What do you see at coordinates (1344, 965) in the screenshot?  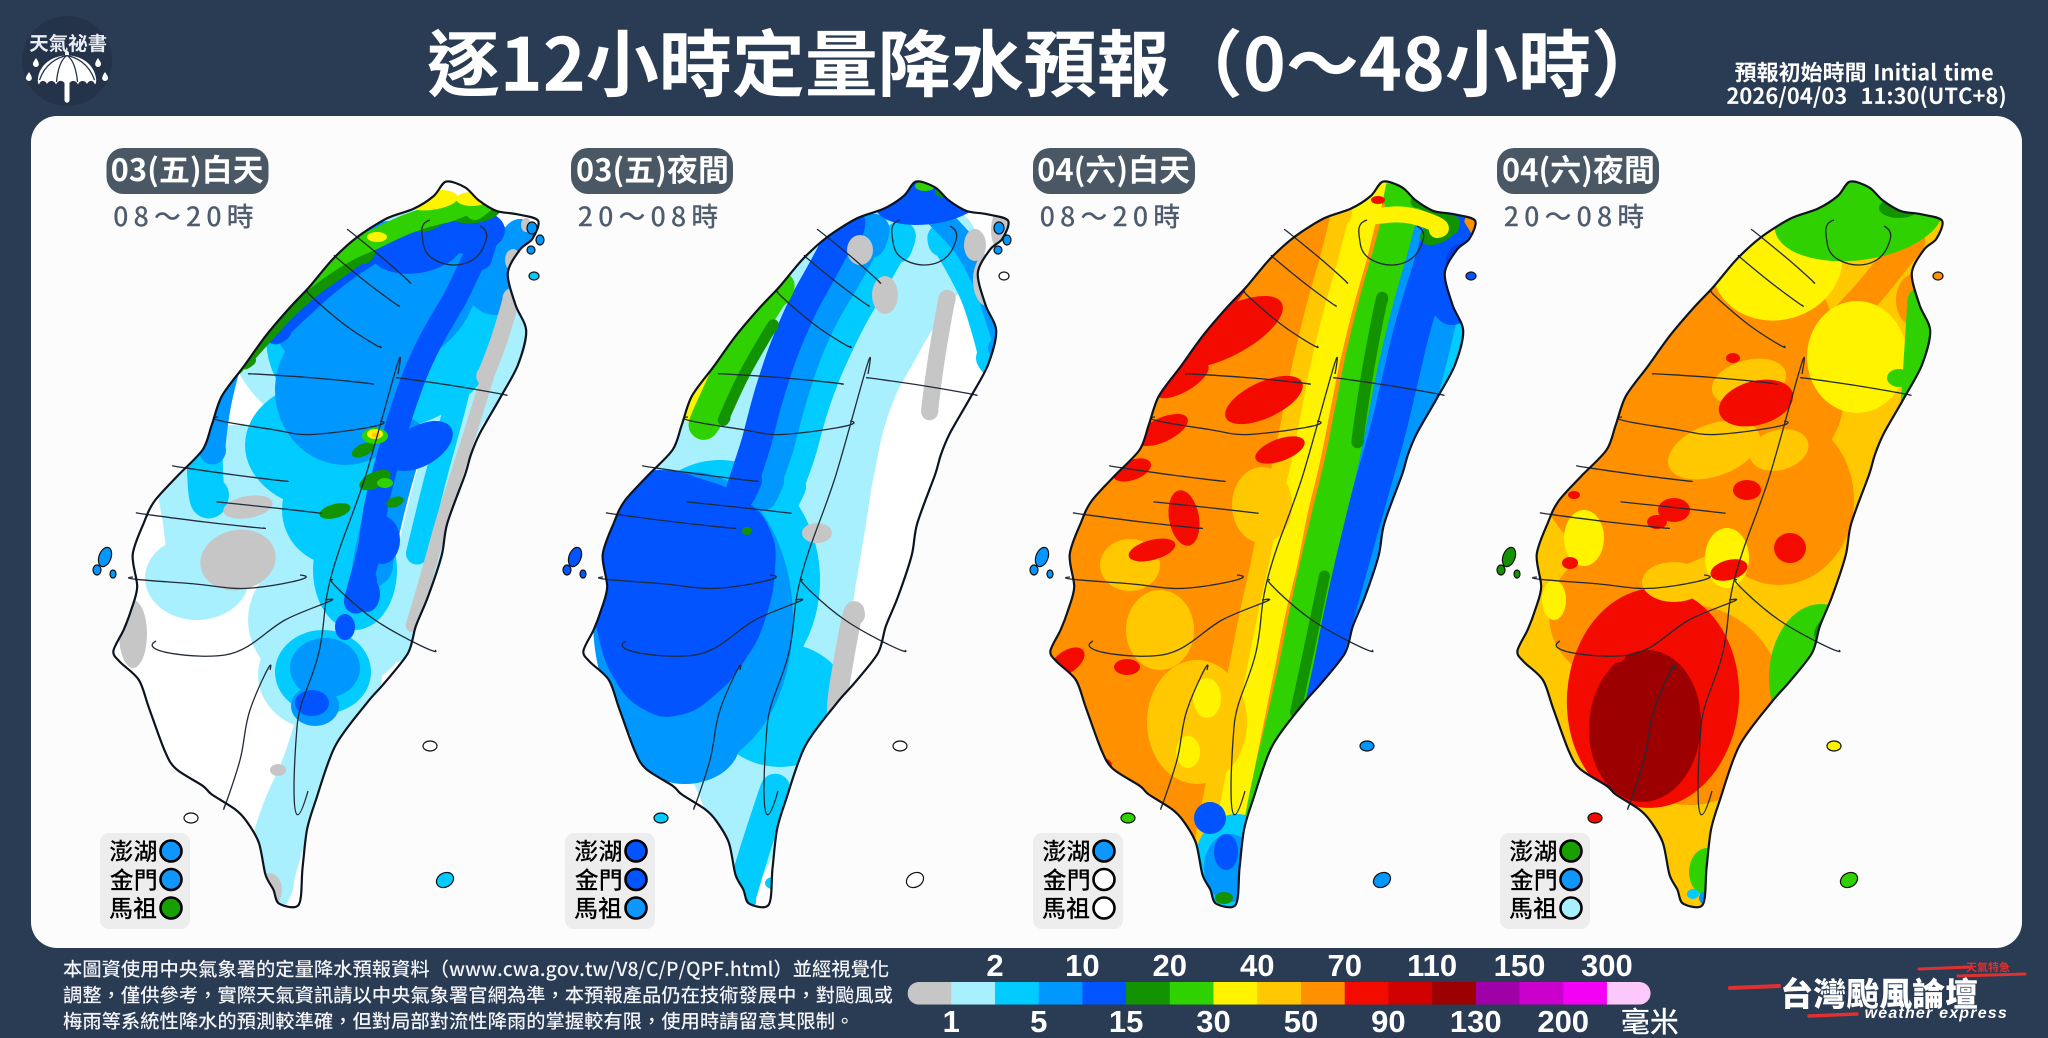 I see `svg-text: 70` at bounding box center [1344, 965].